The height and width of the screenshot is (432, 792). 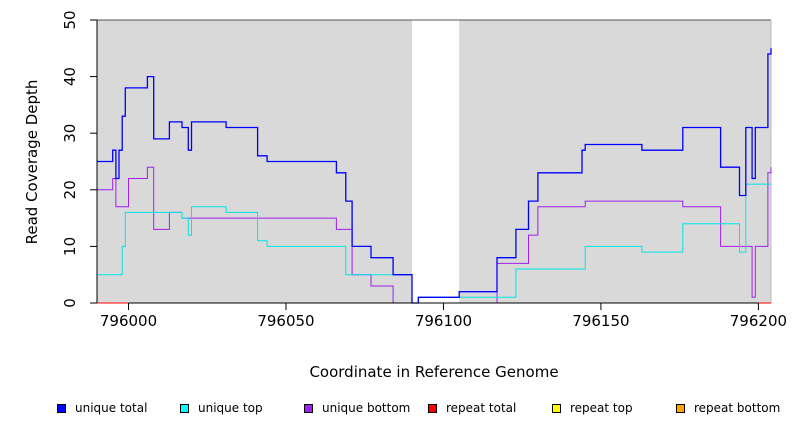 I want to click on legend-item-unique-total: unique total, so click(x=102, y=408).